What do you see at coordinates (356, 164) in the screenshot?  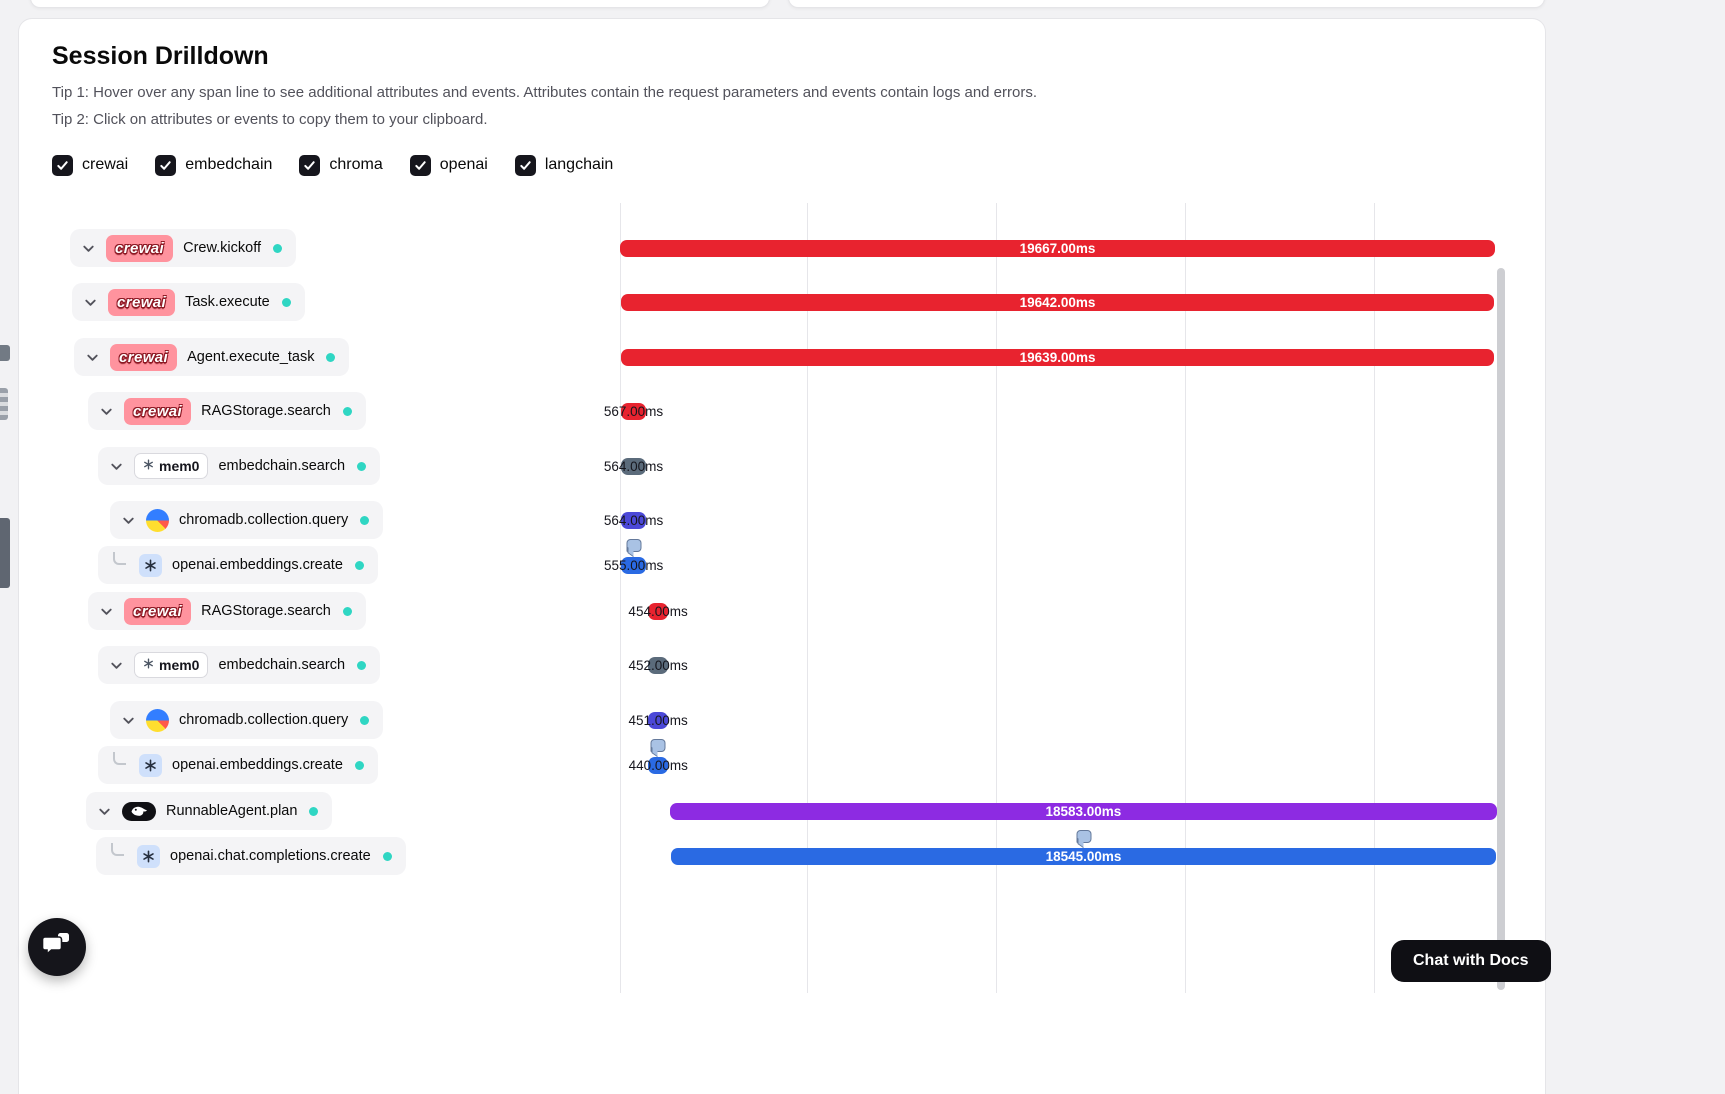 I see `filter-label: chroma` at bounding box center [356, 164].